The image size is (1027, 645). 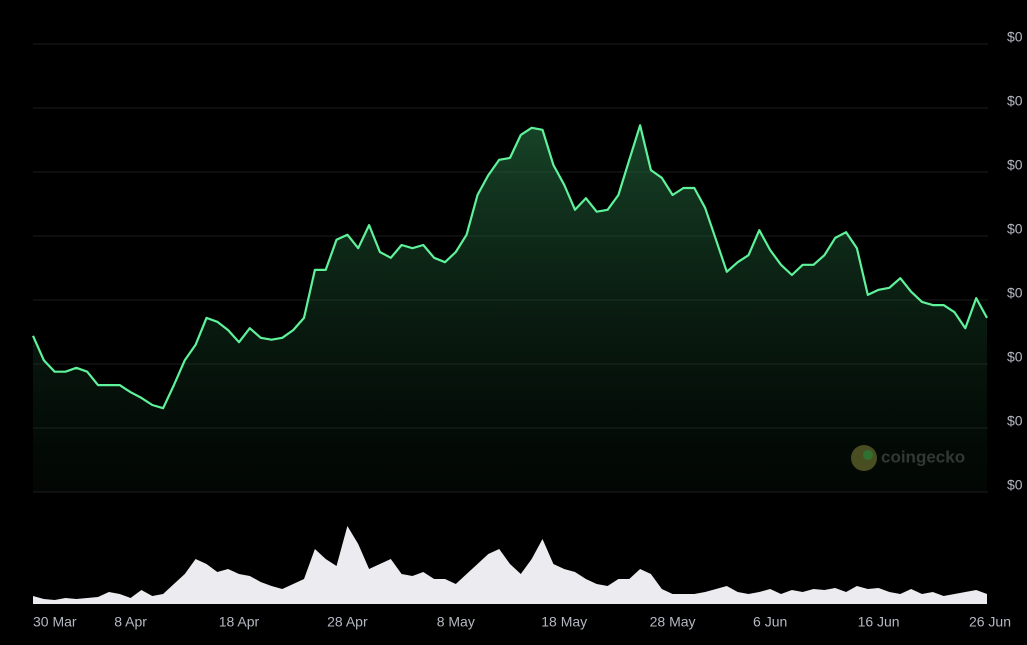 I want to click on x-tick-label: 8 Apr, so click(x=130, y=622).